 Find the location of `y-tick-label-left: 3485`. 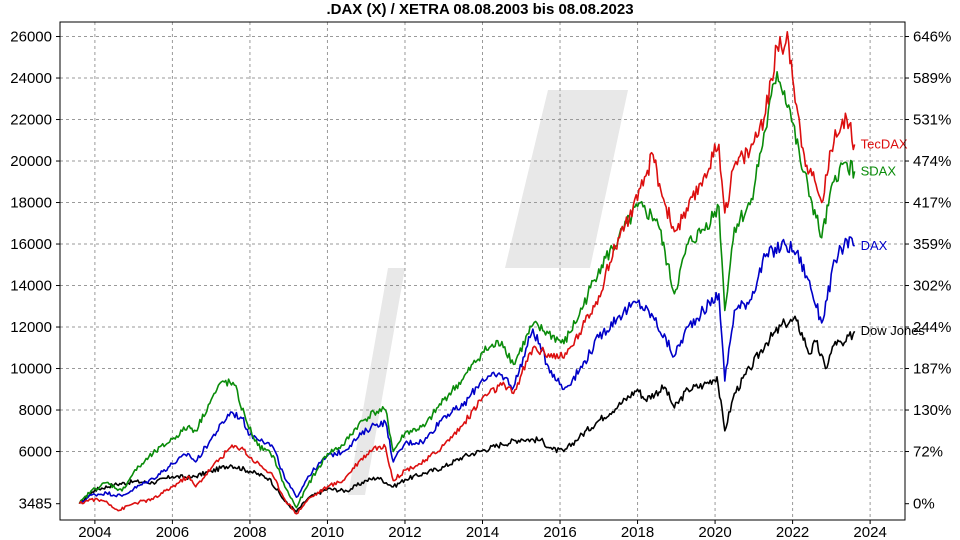

y-tick-label-left: 3485 is located at coordinates (35, 504).